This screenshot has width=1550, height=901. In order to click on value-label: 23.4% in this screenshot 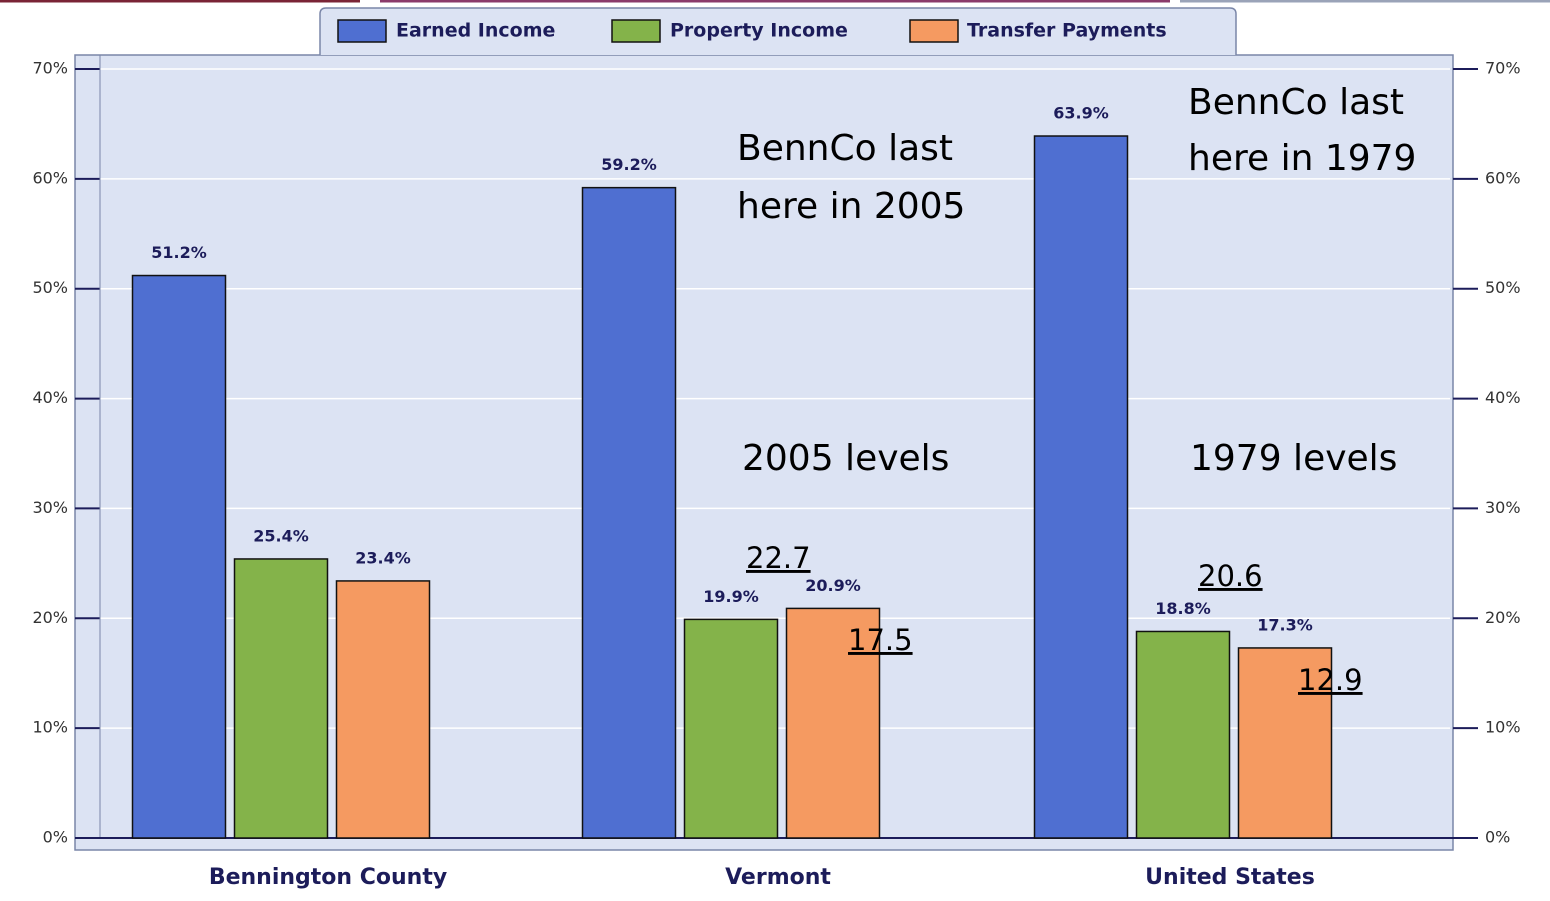, I will do `click(383, 557)`.